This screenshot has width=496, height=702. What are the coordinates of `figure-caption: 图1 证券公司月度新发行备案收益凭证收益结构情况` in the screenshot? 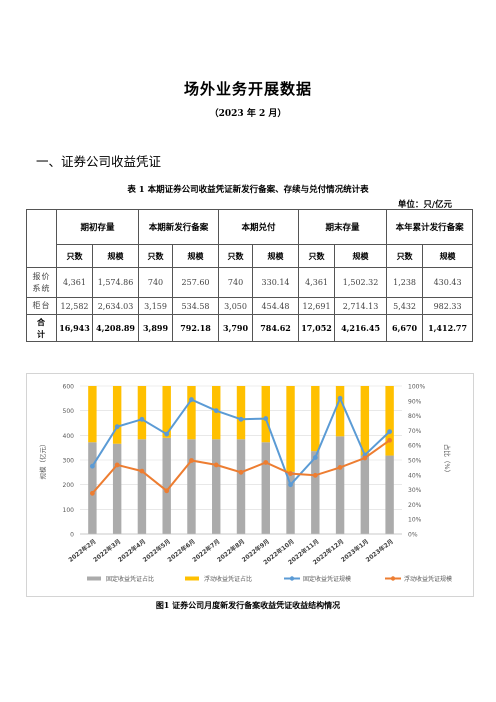 It's located at (248, 605).